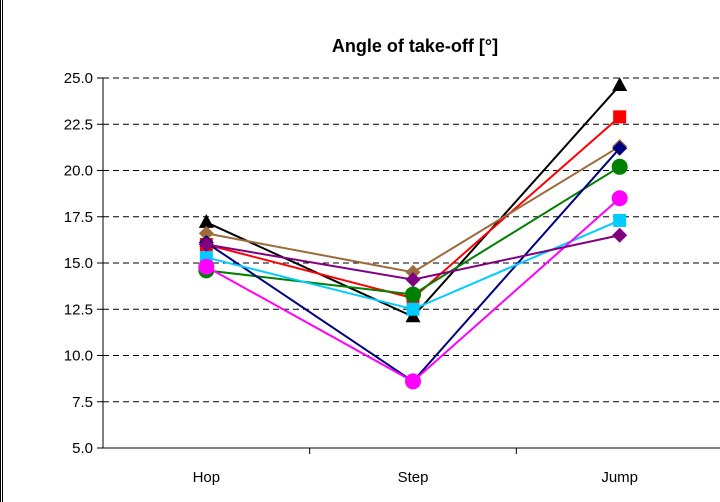  Describe the element at coordinates (82, 448) in the screenshot. I see `y-tick-label: 5.0` at that location.